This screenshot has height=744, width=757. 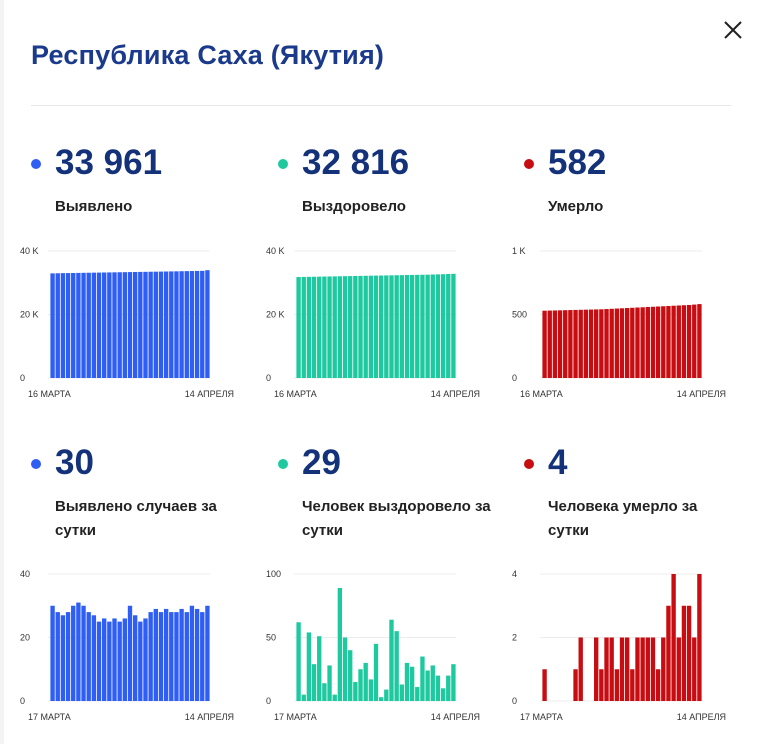 What do you see at coordinates (558, 462) in the screenshot?
I see `stat-value: 4` at bounding box center [558, 462].